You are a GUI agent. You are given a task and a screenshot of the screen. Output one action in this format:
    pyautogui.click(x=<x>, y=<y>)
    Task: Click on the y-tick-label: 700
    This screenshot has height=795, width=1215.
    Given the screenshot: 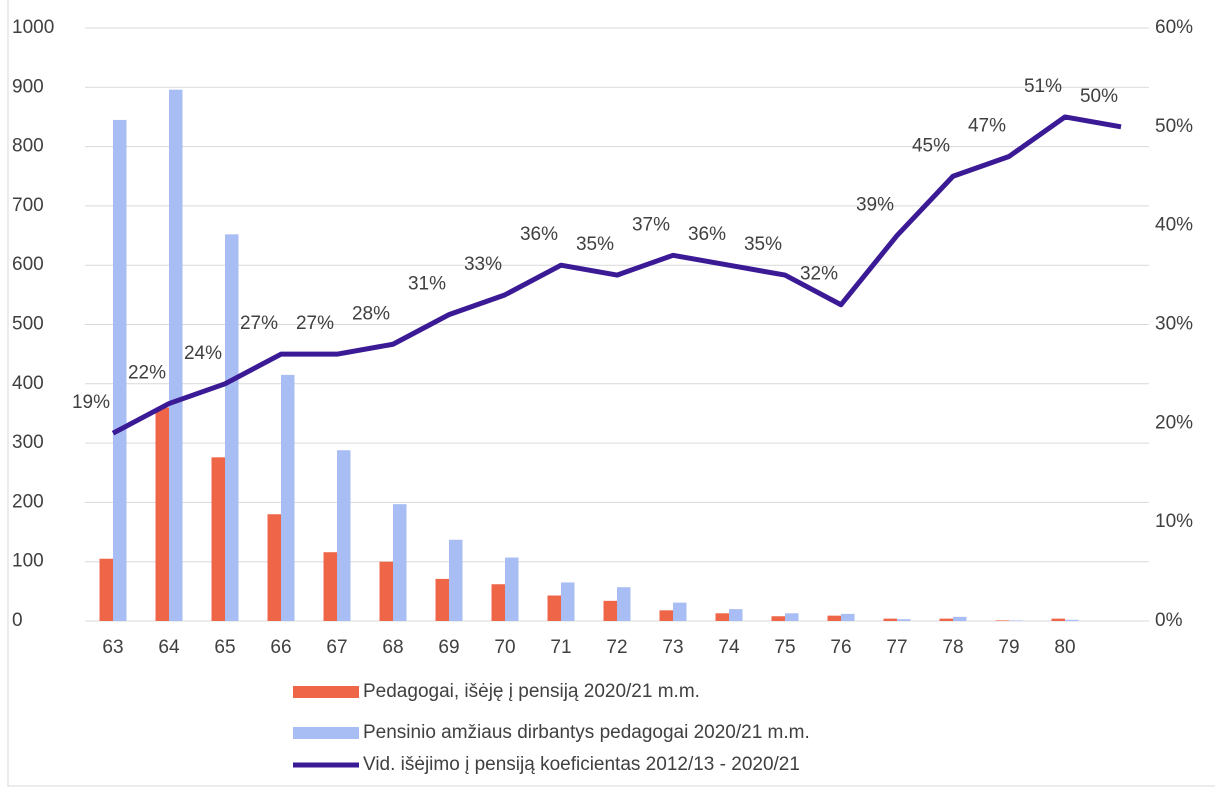 What is the action you would take?
    pyautogui.click(x=28, y=205)
    